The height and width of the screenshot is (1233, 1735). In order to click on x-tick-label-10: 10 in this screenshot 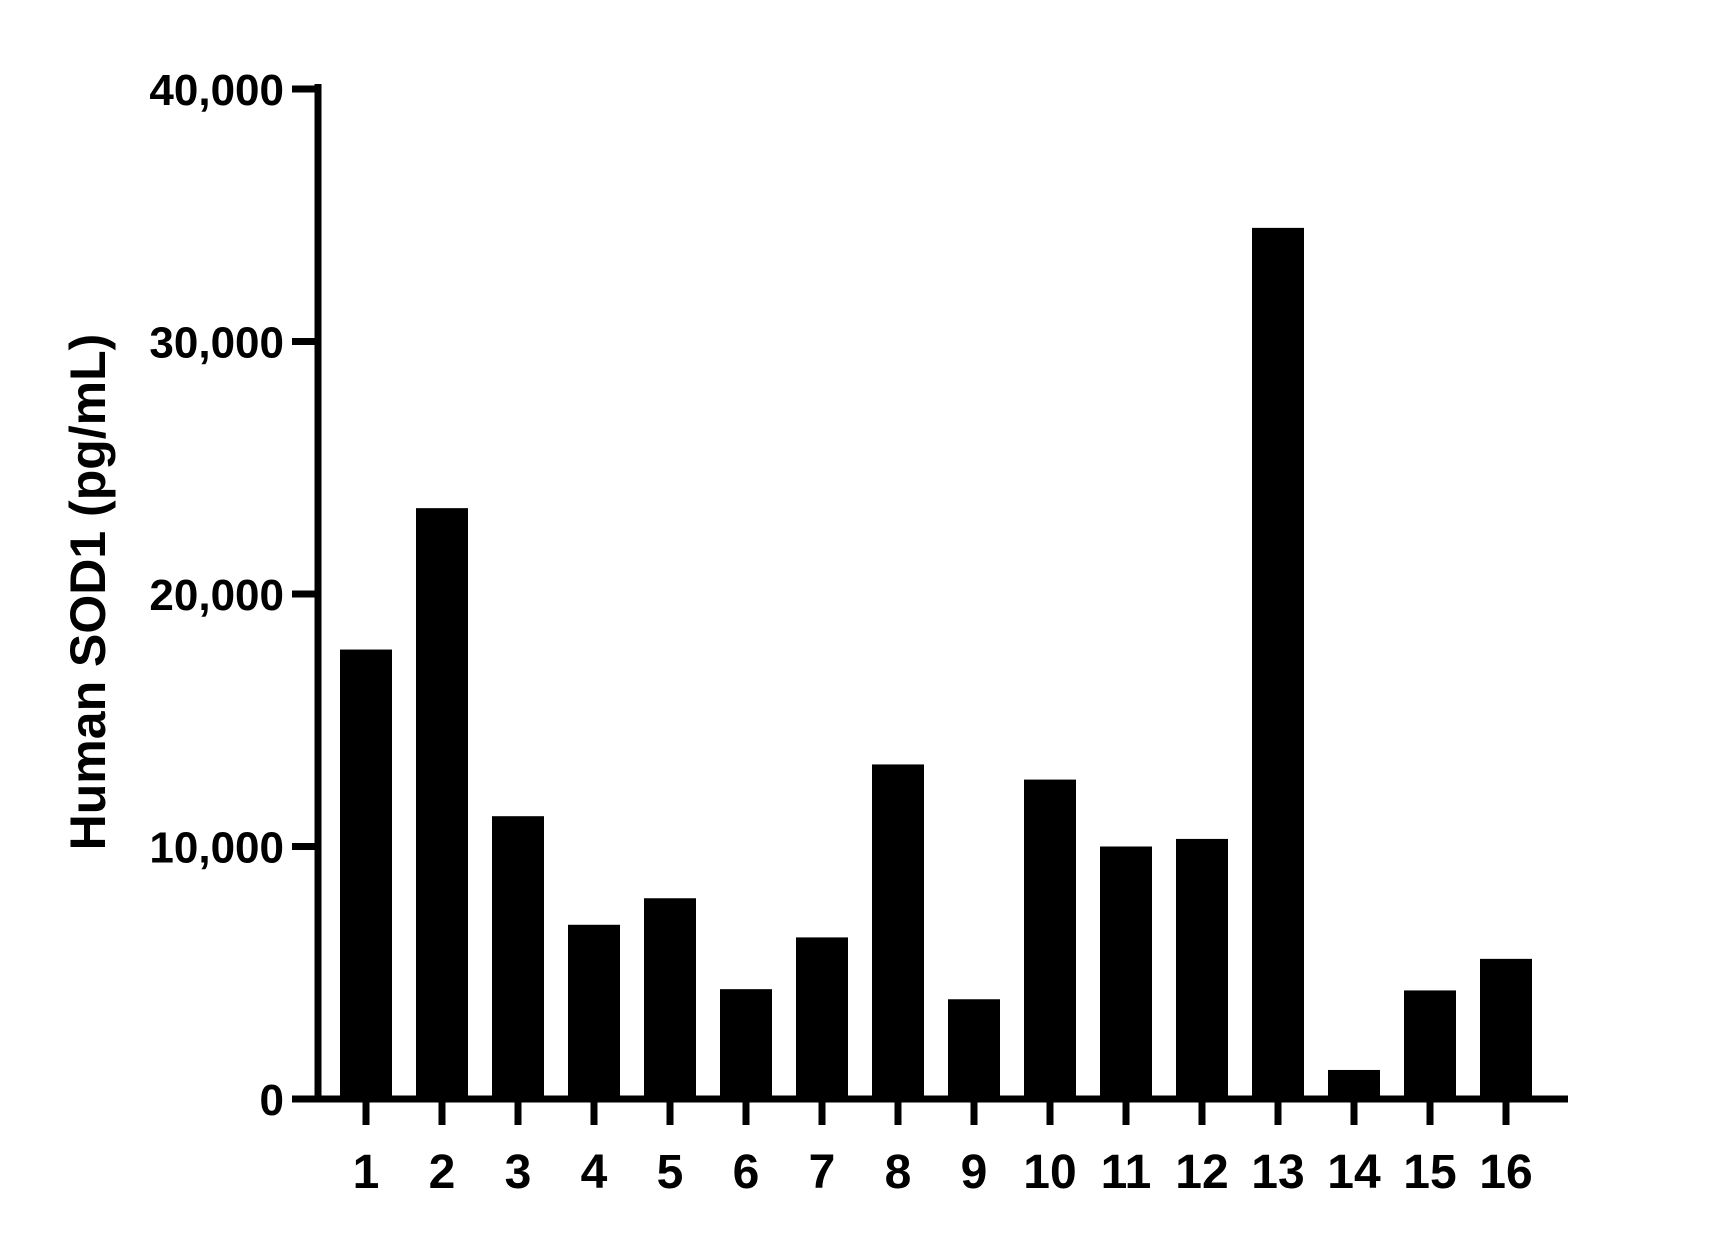, I will do `click(1049, 1172)`.